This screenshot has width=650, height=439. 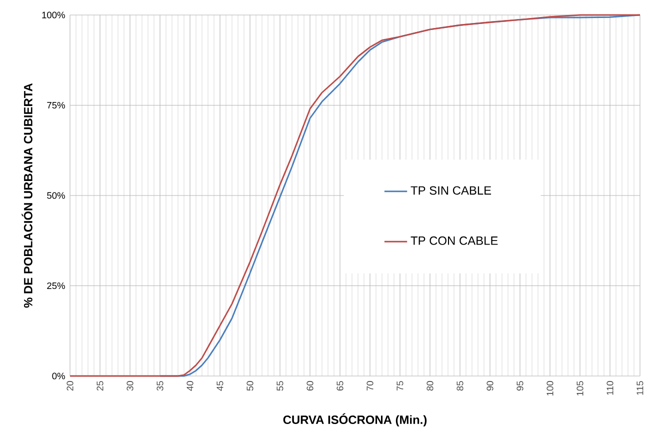 I want to click on legend-label: TP CON CABLE, so click(x=454, y=240).